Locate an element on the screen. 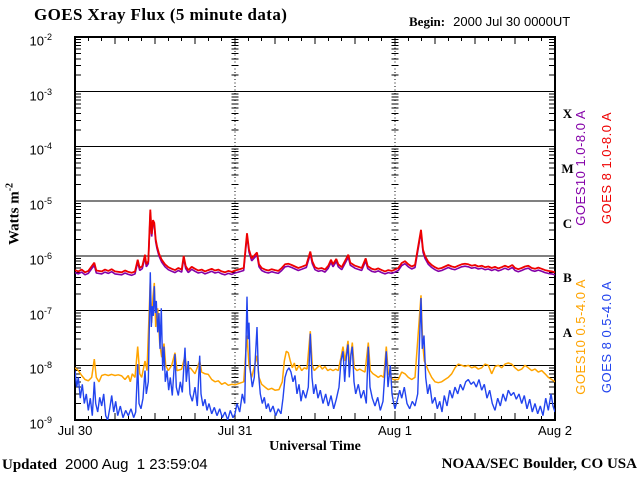  legend-goes10-long: GOES10 1.0-8.0 A is located at coordinates (580, 168).